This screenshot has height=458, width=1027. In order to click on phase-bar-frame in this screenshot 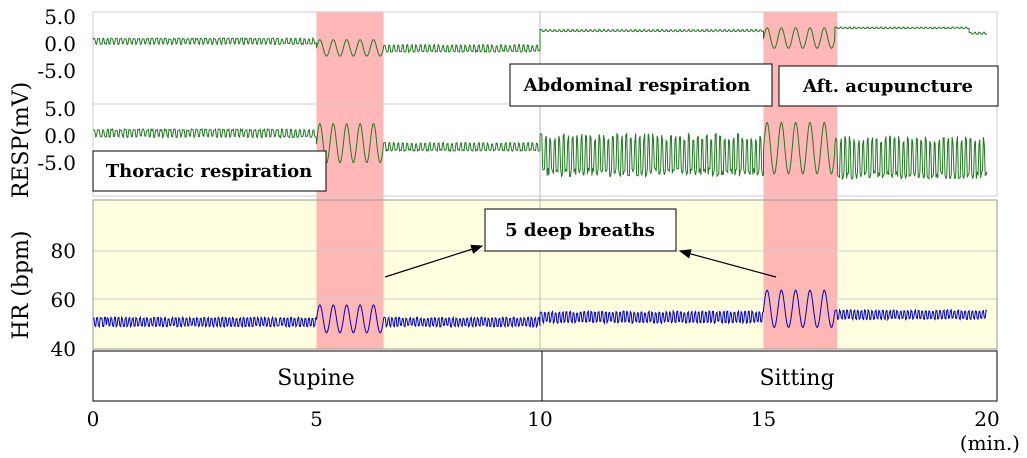, I will do `click(545, 376)`.